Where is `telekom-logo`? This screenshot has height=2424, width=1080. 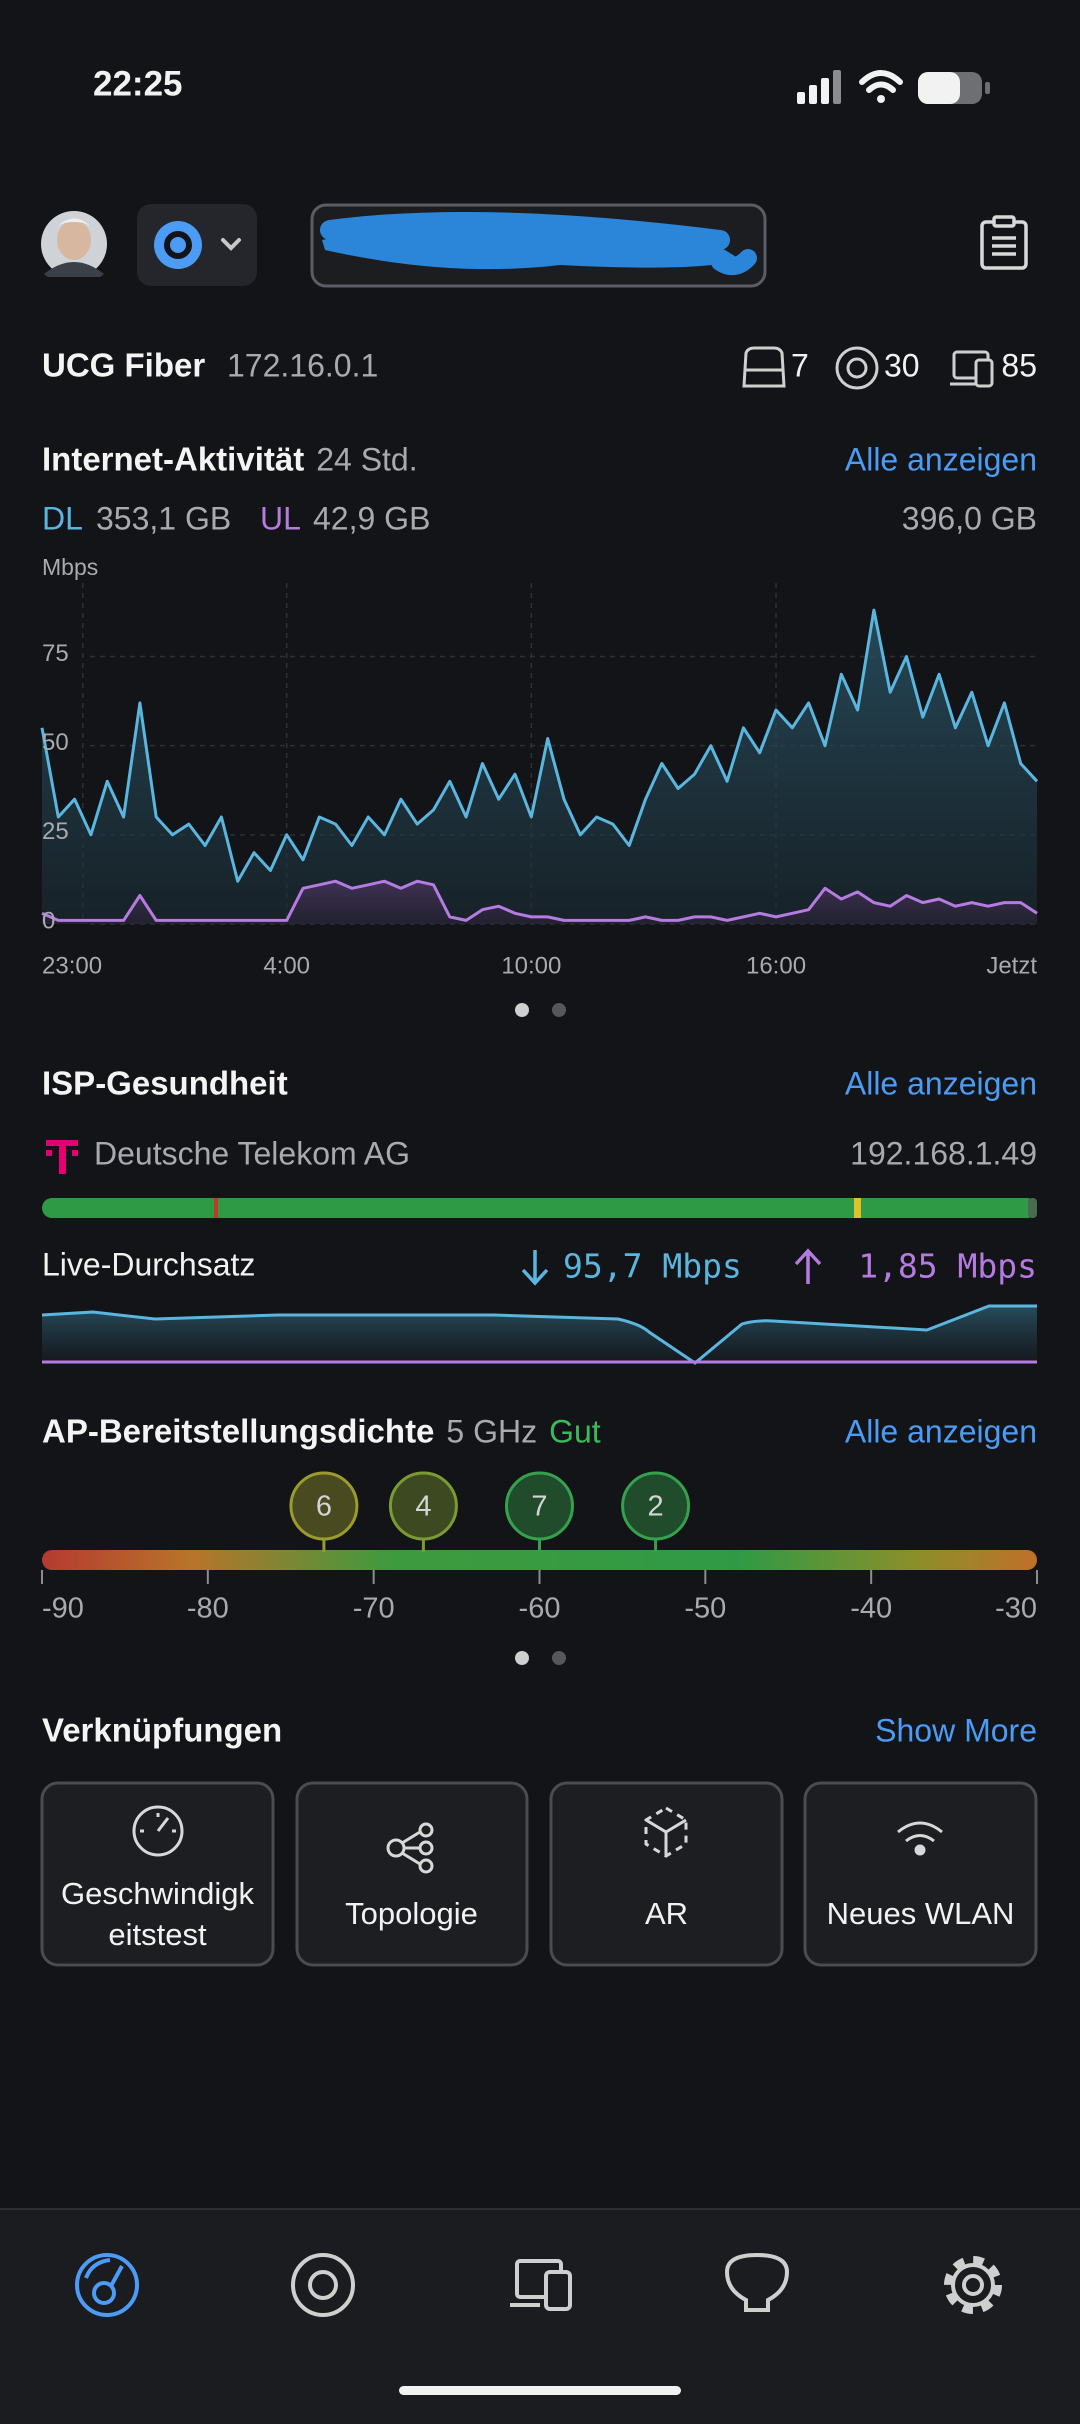 telekom-logo is located at coordinates (62, 1157).